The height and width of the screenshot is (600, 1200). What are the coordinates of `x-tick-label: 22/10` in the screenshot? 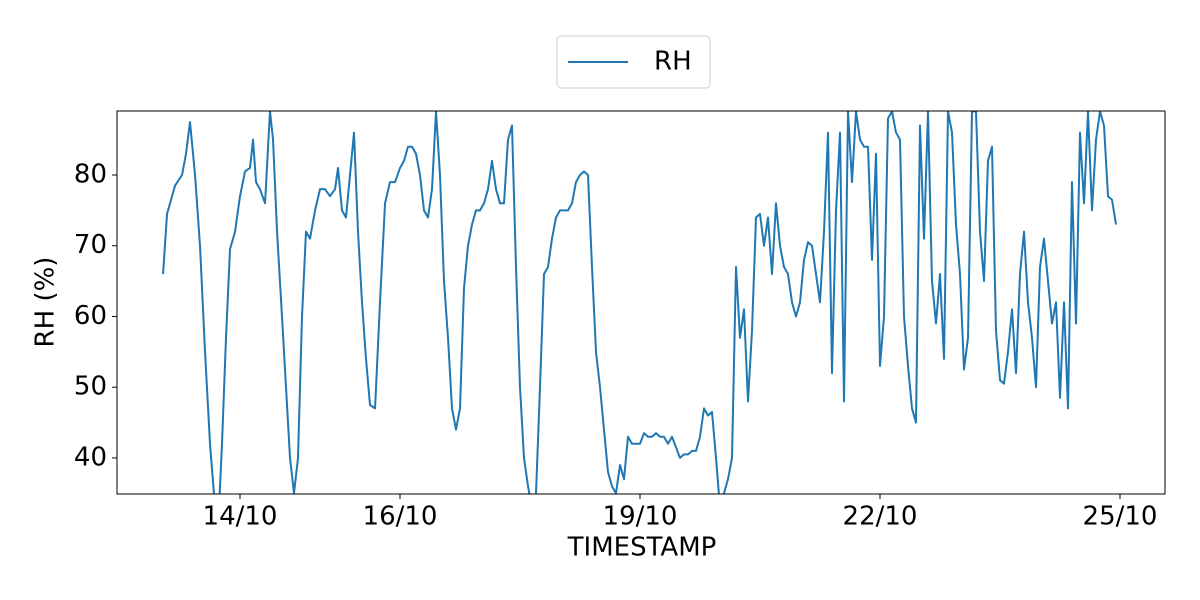 It's located at (880, 517).